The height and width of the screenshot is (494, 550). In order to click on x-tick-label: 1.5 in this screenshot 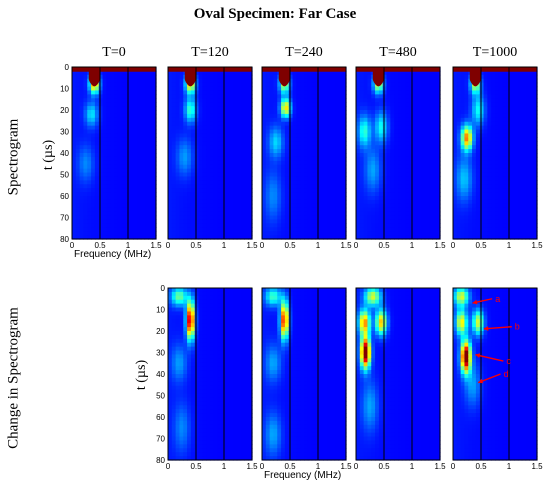, I will do `click(156, 245)`.